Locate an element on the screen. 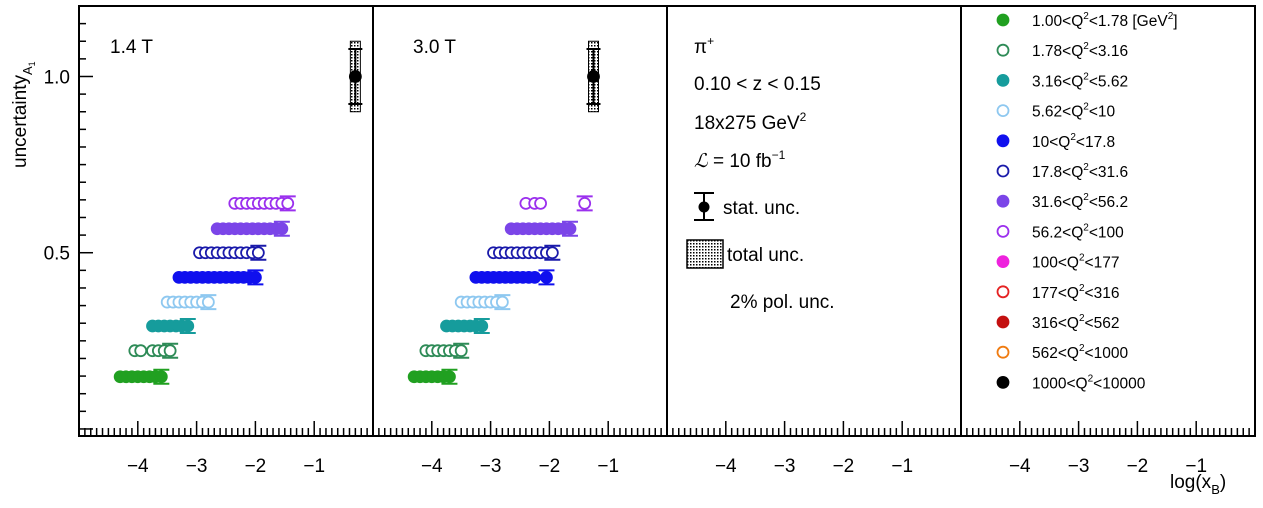 Image resolution: width=1263 pixels, height=508 pixels. legend-entry-part: <562 is located at coordinates (1102, 323).